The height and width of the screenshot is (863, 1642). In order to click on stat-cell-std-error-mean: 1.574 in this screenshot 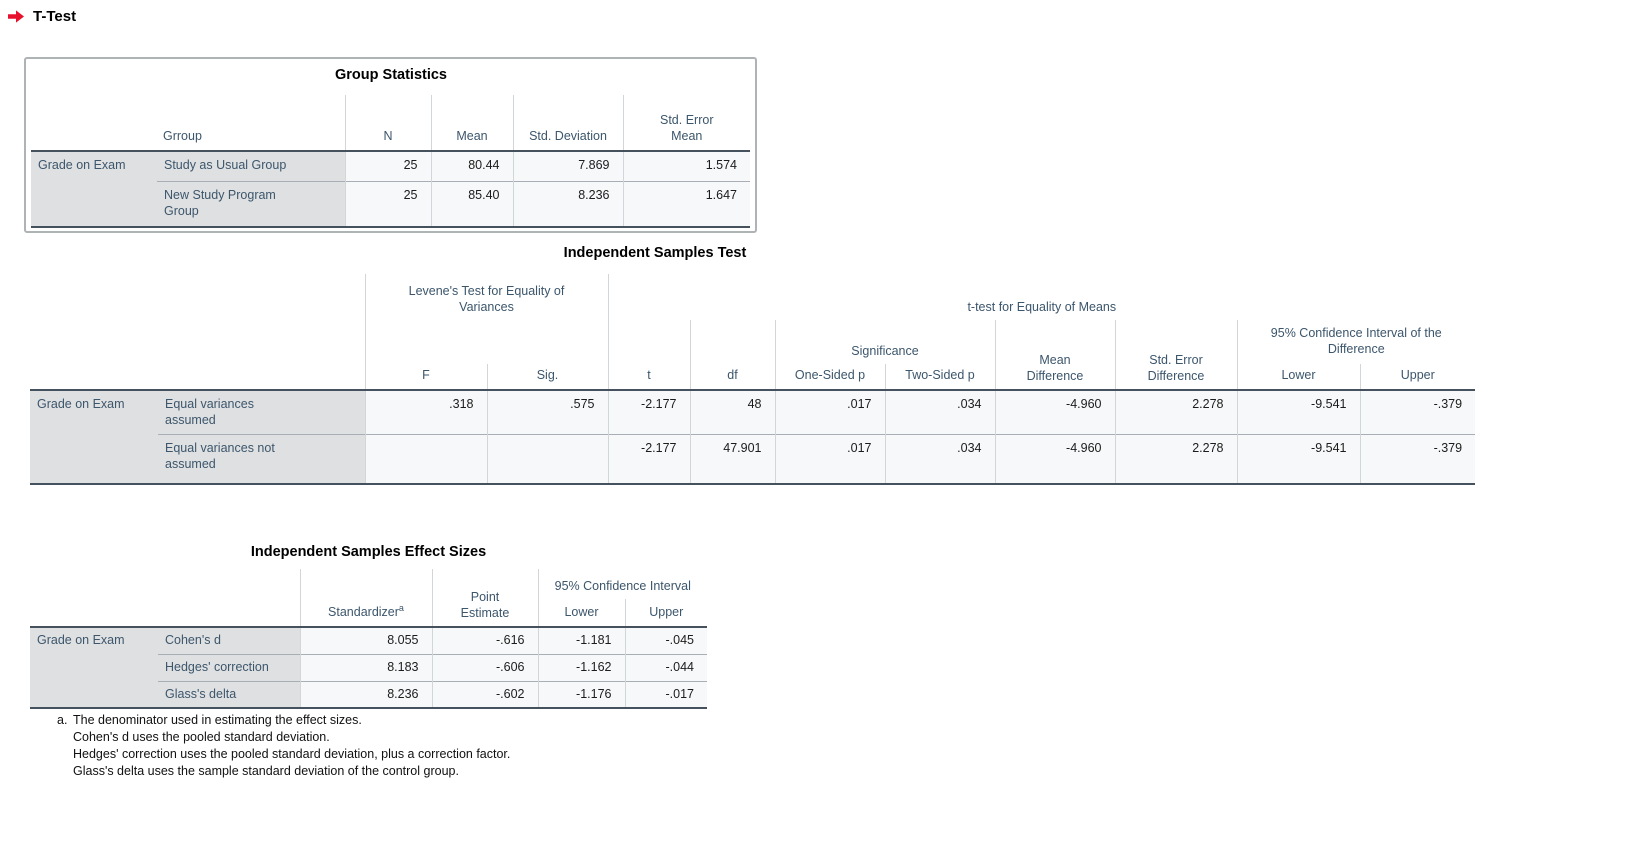, I will do `click(686, 166)`.